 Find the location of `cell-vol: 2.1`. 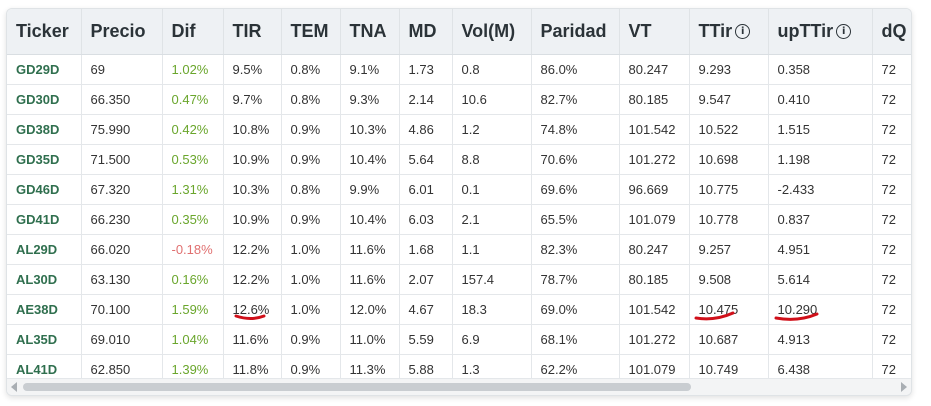

cell-vol: 2.1 is located at coordinates (492, 219).